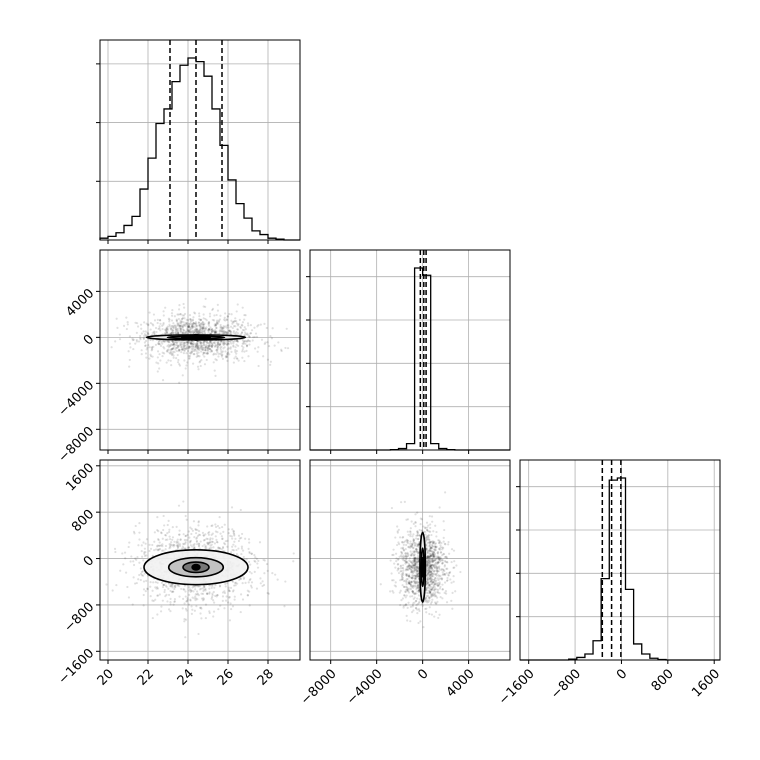  Describe the element at coordinates (200, 140) in the screenshot. I see `panel-frame` at that location.